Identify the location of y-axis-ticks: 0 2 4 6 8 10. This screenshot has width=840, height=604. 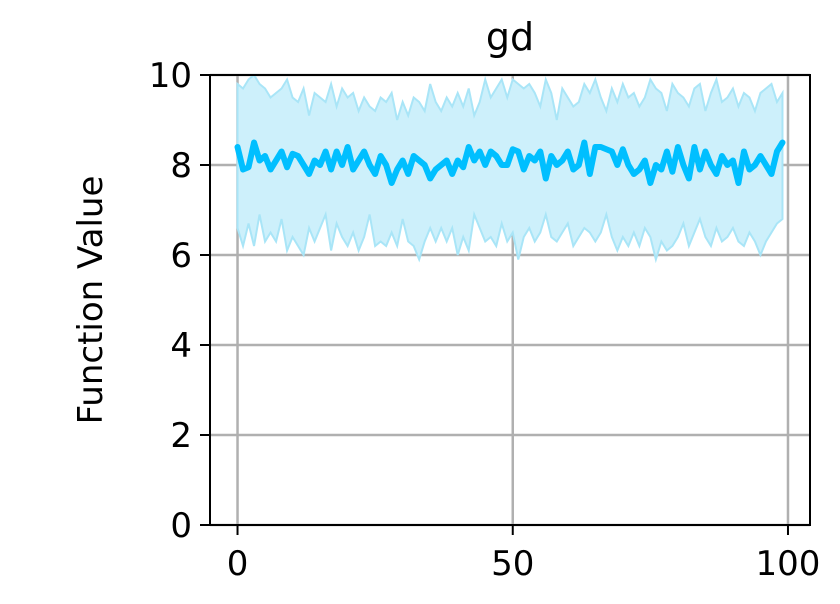
(179, 301).